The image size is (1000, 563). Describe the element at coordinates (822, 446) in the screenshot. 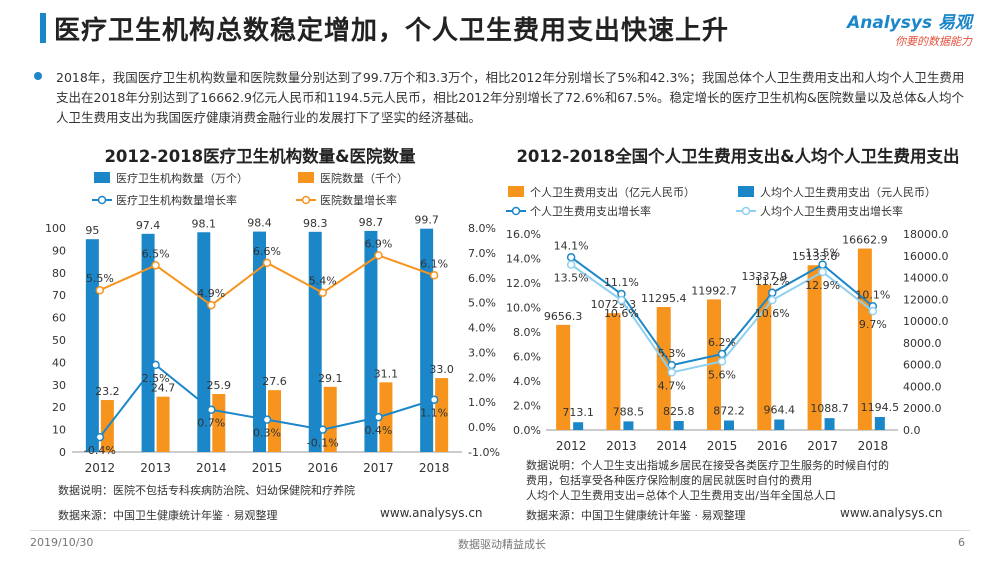

I see `x-tick-label: 2017` at that location.